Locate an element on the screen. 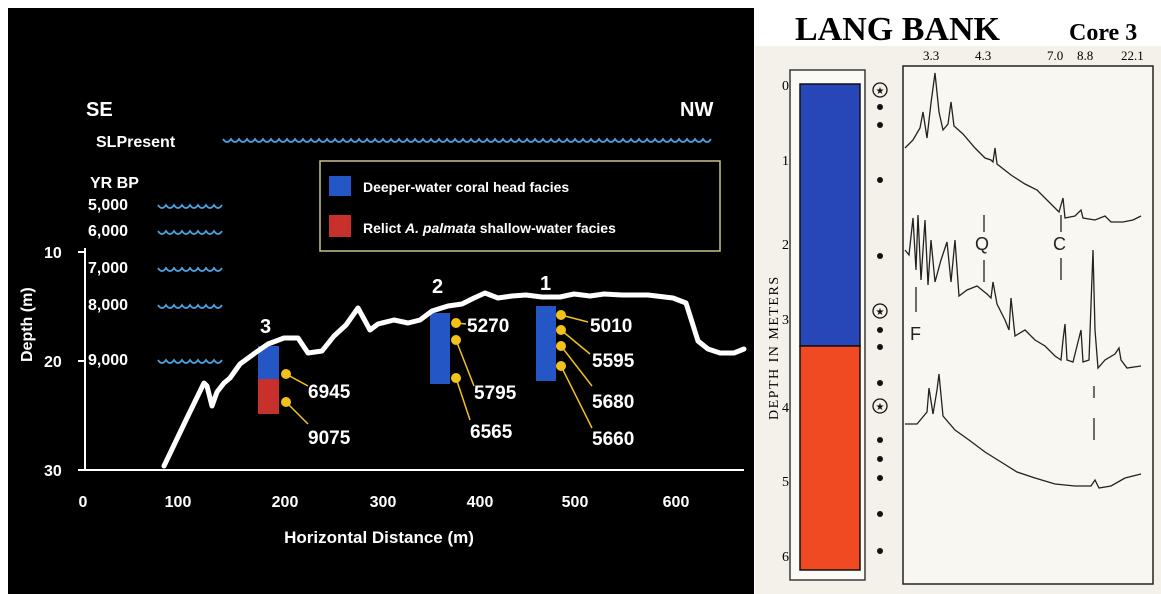 The height and width of the screenshot is (594, 1161). sample-markers: ★ ★ ★ is located at coordinates (880, 318).